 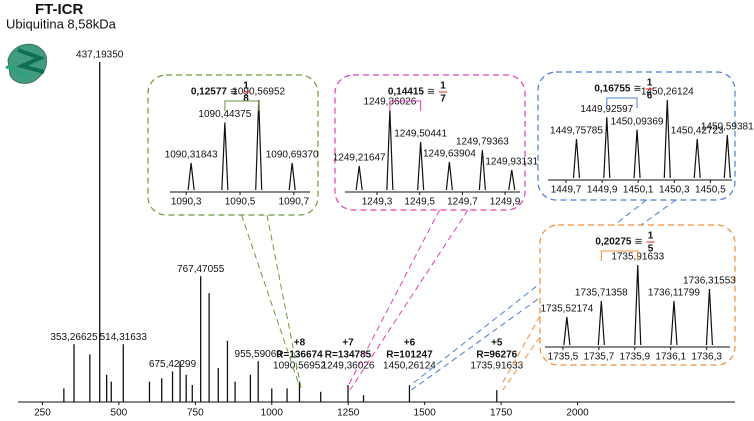 What do you see at coordinates (497, 343) in the screenshot?
I see `charge: +5` at bounding box center [497, 343].